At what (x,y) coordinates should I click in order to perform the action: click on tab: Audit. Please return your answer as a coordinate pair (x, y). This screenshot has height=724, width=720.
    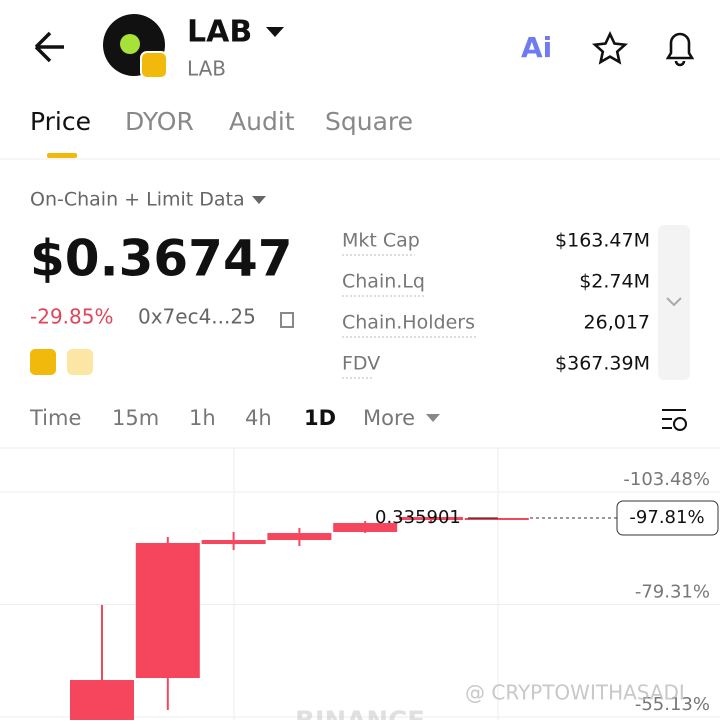
    Looking at the image, I should click on (262, 121).